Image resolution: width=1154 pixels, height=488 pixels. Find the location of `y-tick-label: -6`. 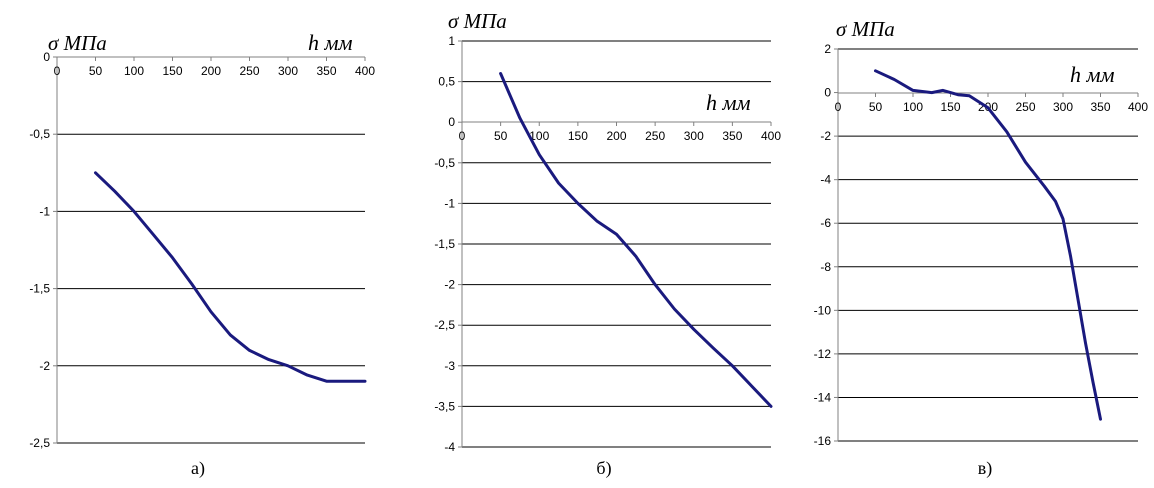

y-tick-label: -6 is located at coordinates (825, 223).